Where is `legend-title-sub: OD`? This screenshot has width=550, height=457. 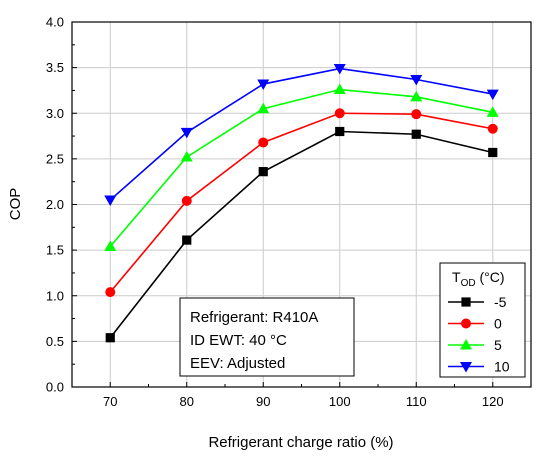 legend-title-sub: OD is located at coordinates (468, 283).